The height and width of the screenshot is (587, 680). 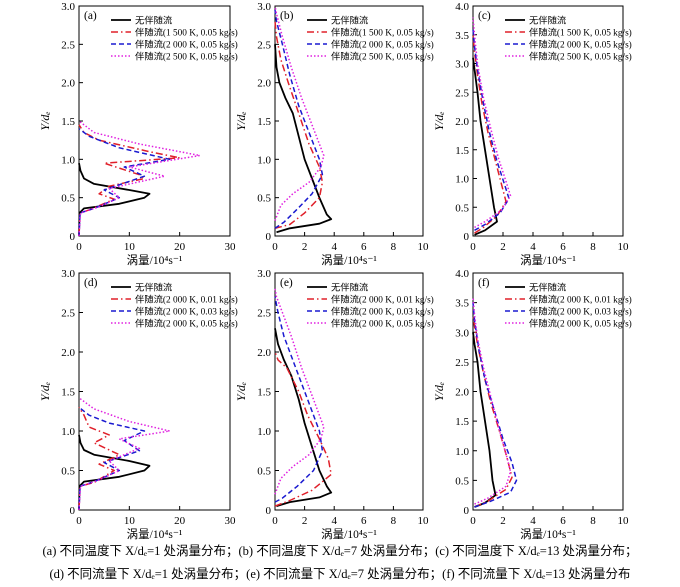 I want to click on x-tick-label: 30, so click(x=231, y=521).